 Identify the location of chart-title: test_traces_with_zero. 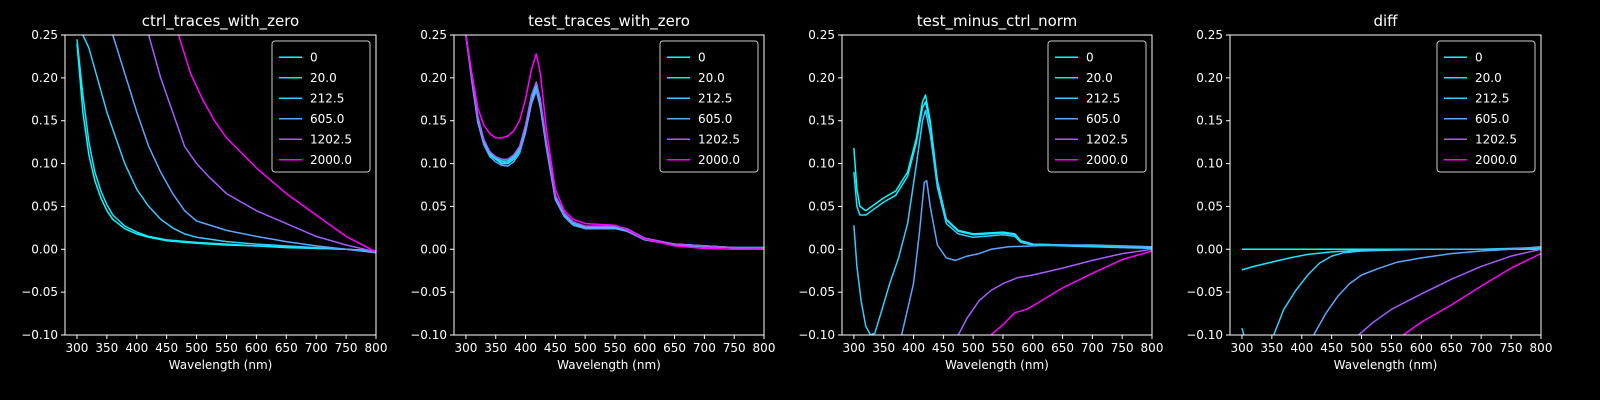
(609, 21).